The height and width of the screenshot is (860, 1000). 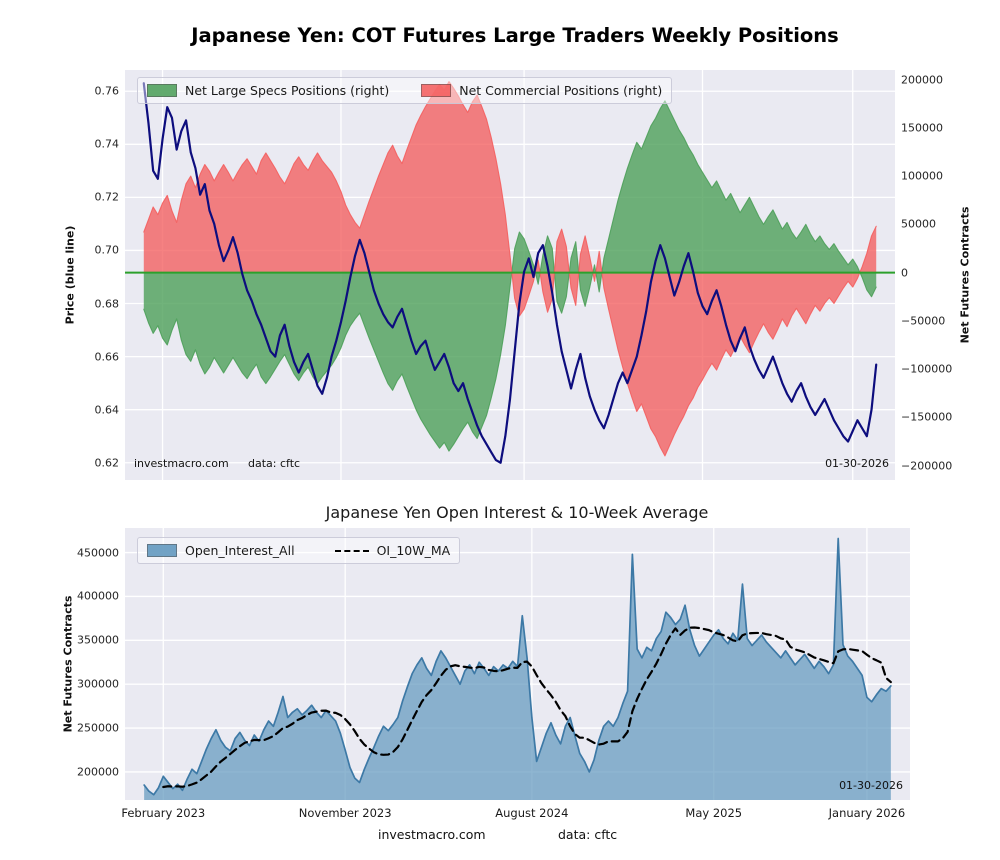 I want to click on legend-item-net-commercials: Net Commercial Positions (right), so click(x=541, y=90).